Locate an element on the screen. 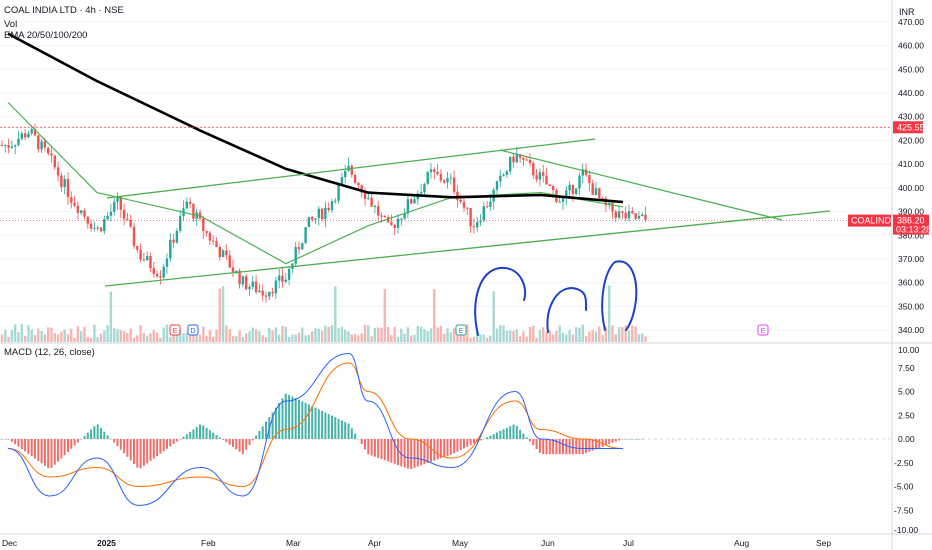 The image size is (932, 550). vol-legend: Vol is located at coordinates (11, 24).